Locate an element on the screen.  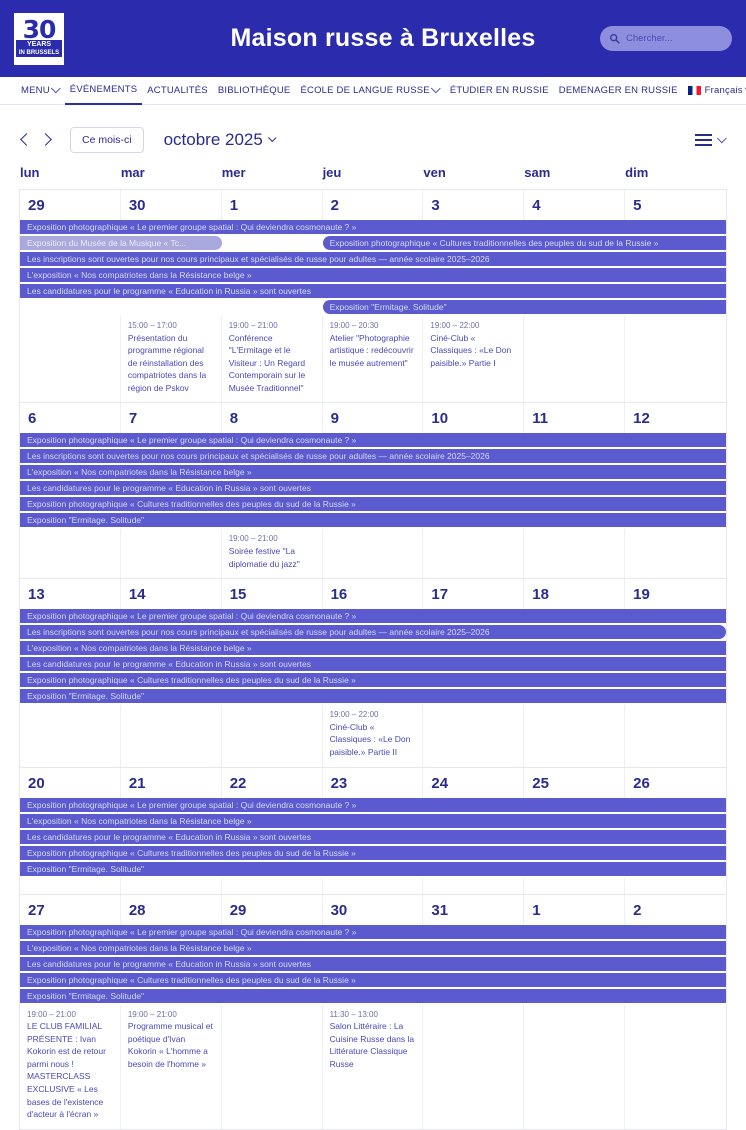
day-number: 9 is located at coordinates (373, 418).